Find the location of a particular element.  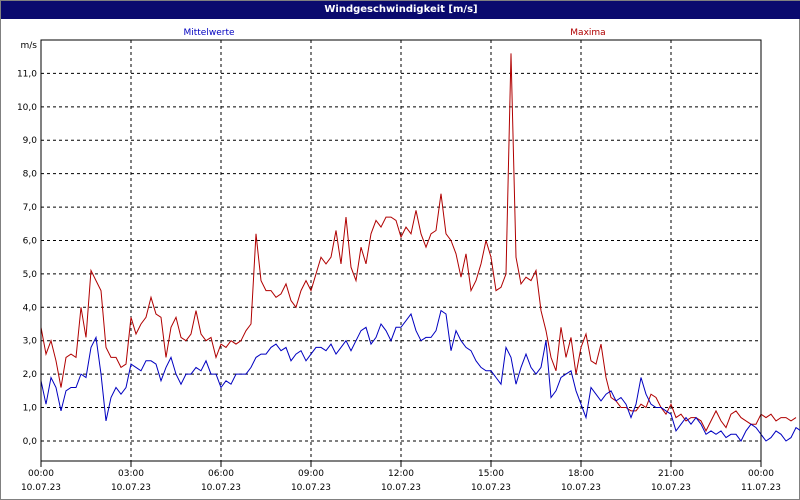

x-tick-time: 09:00 is located at coordinates (311, 474).